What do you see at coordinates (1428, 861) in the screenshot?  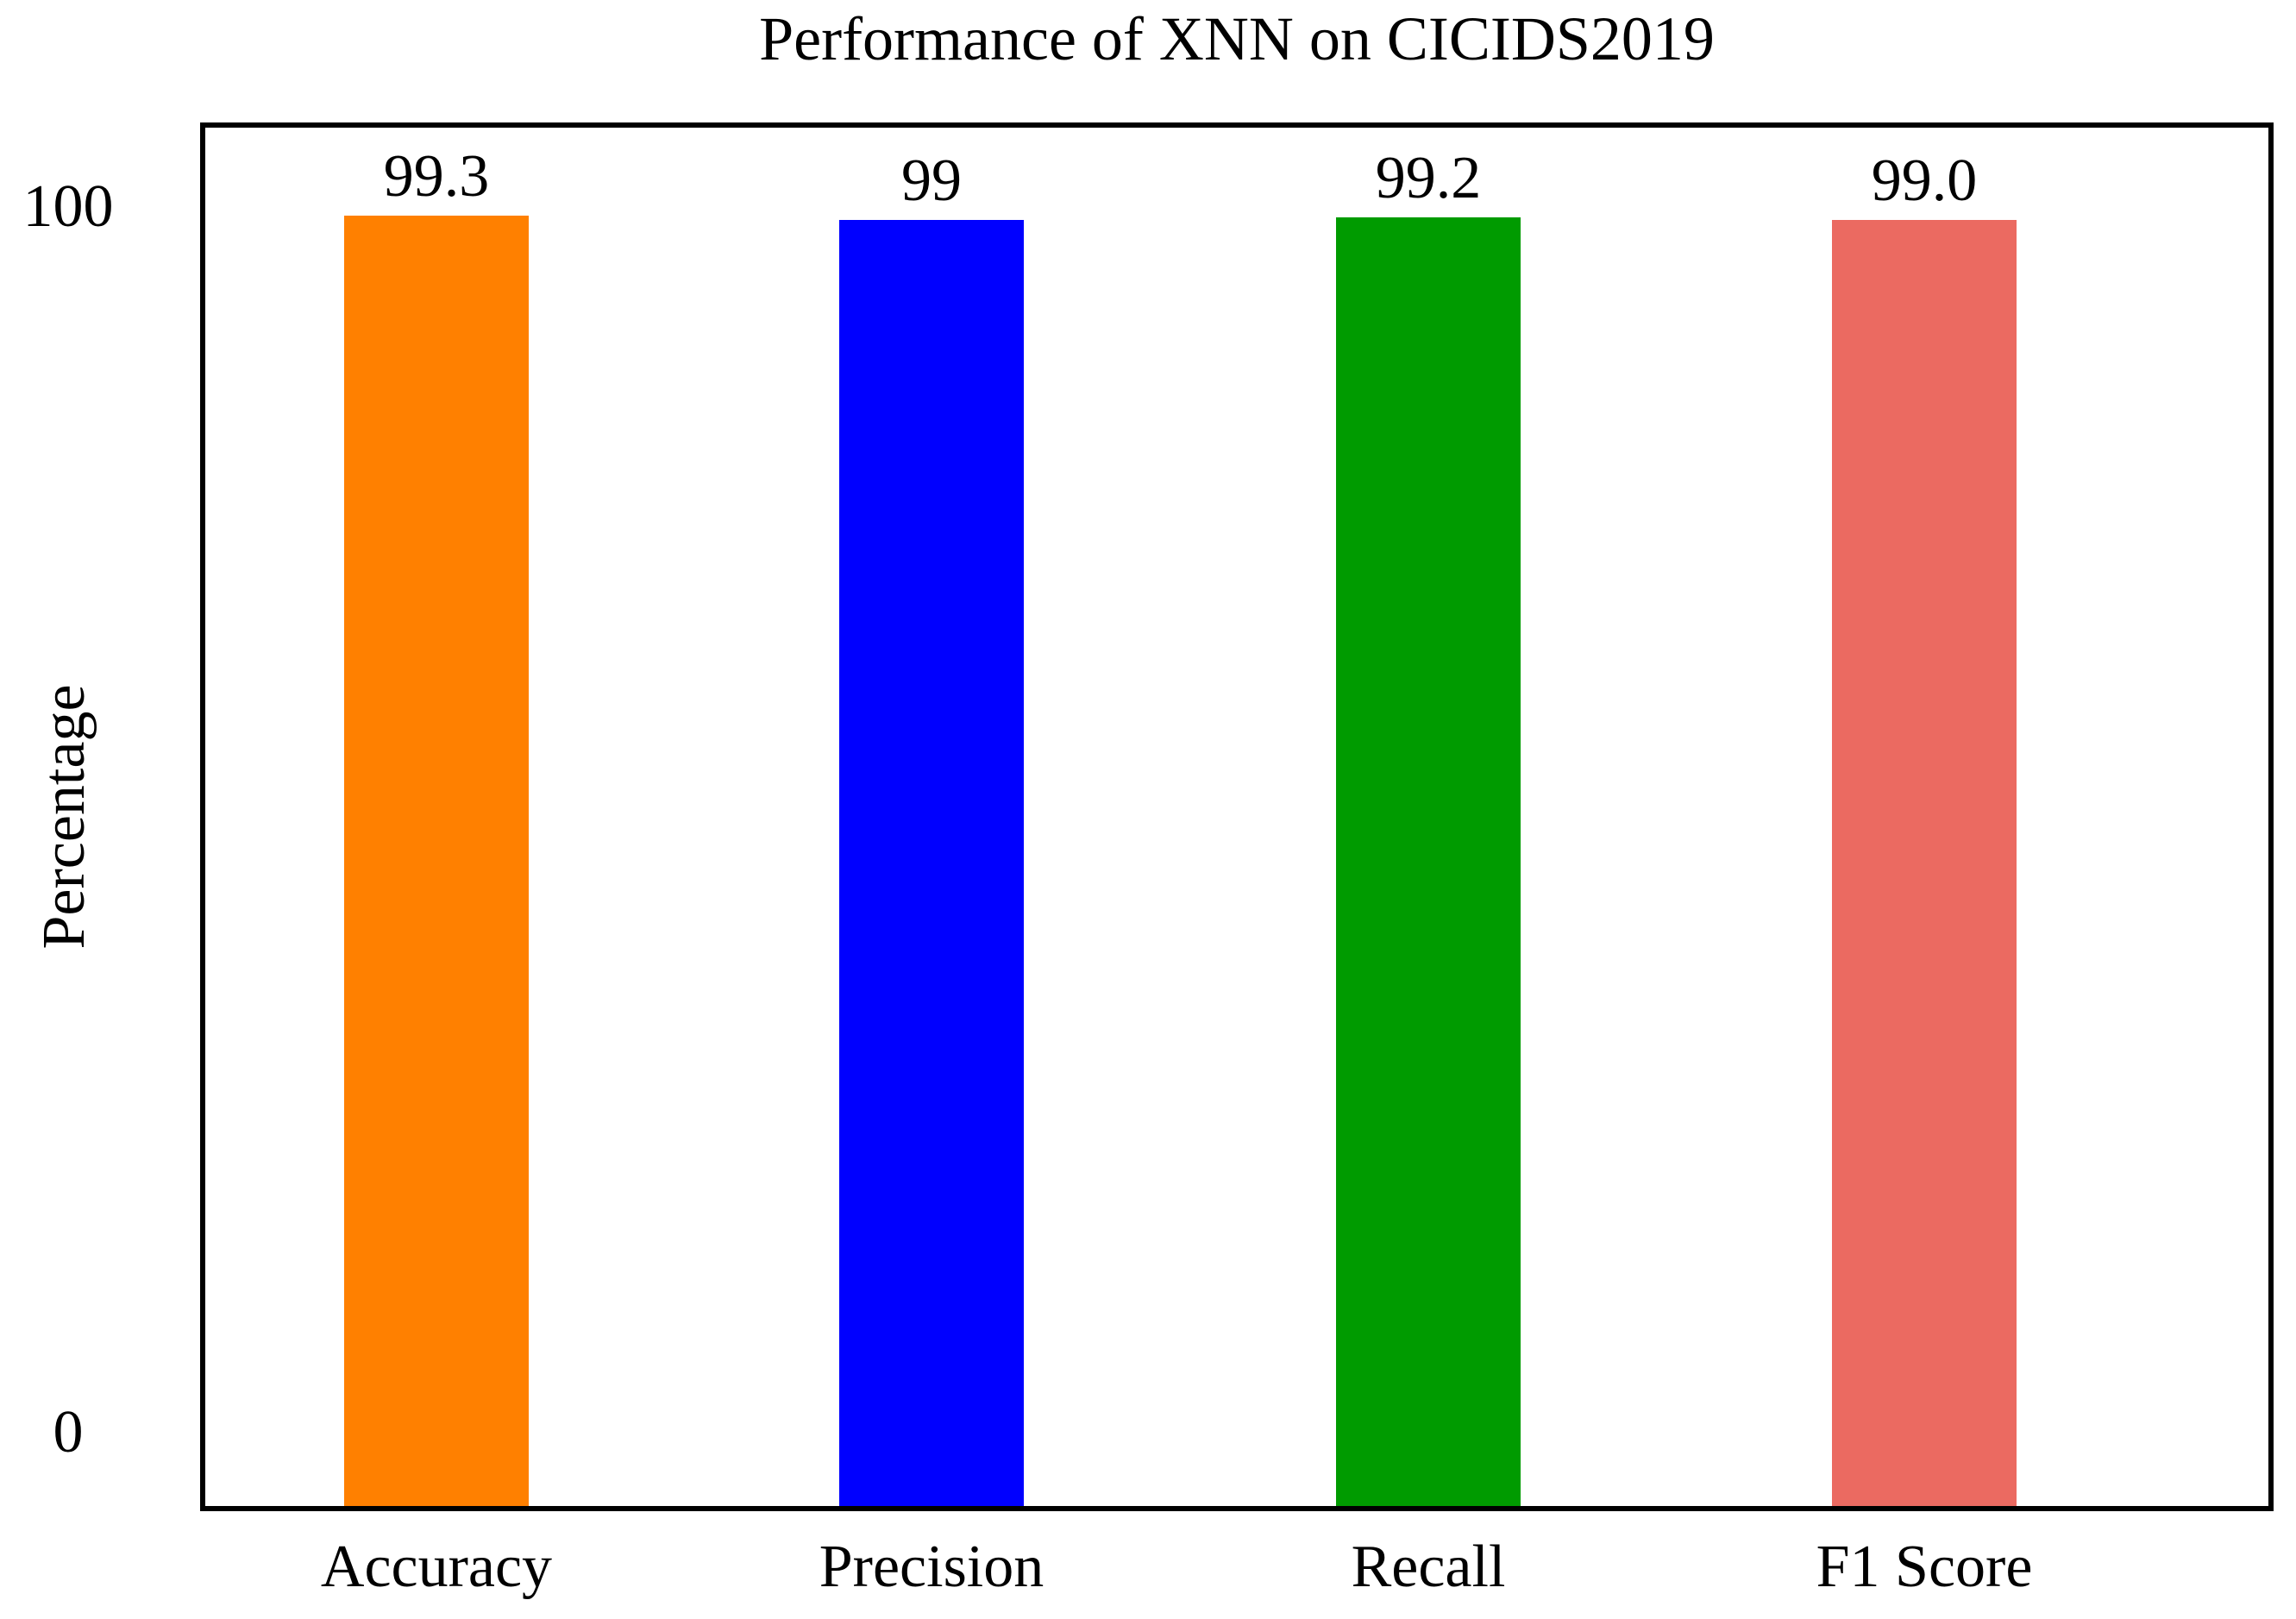 I see `bar-recall` at bounding box center [1428, 861].